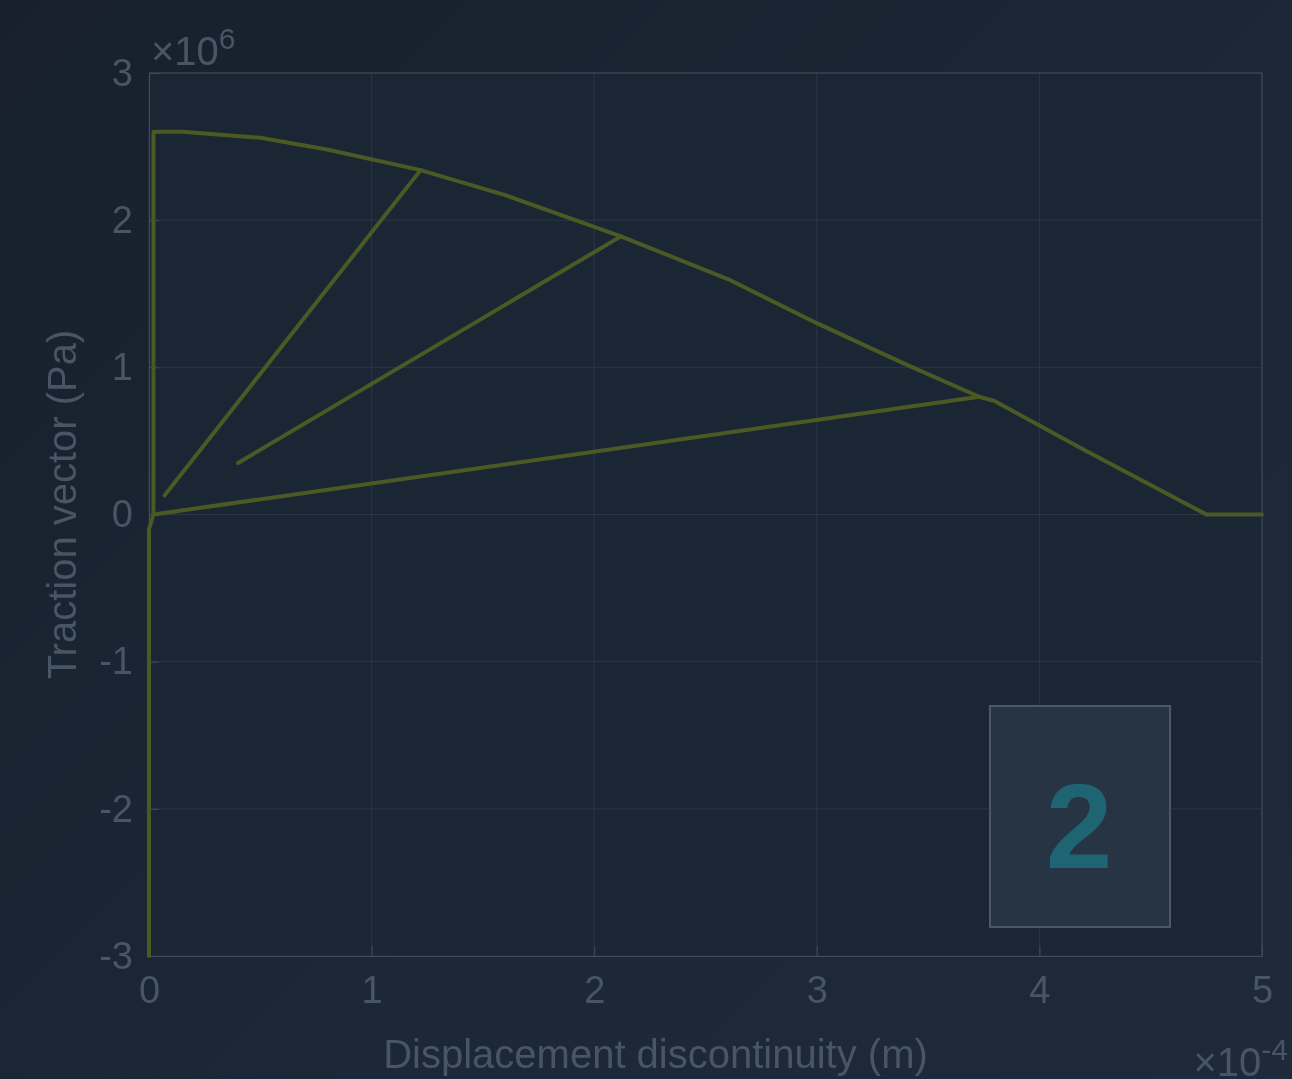  Describe the element at coordinates (122, 219) in the screenshot. I see `y-tick-label: 2` at that location.